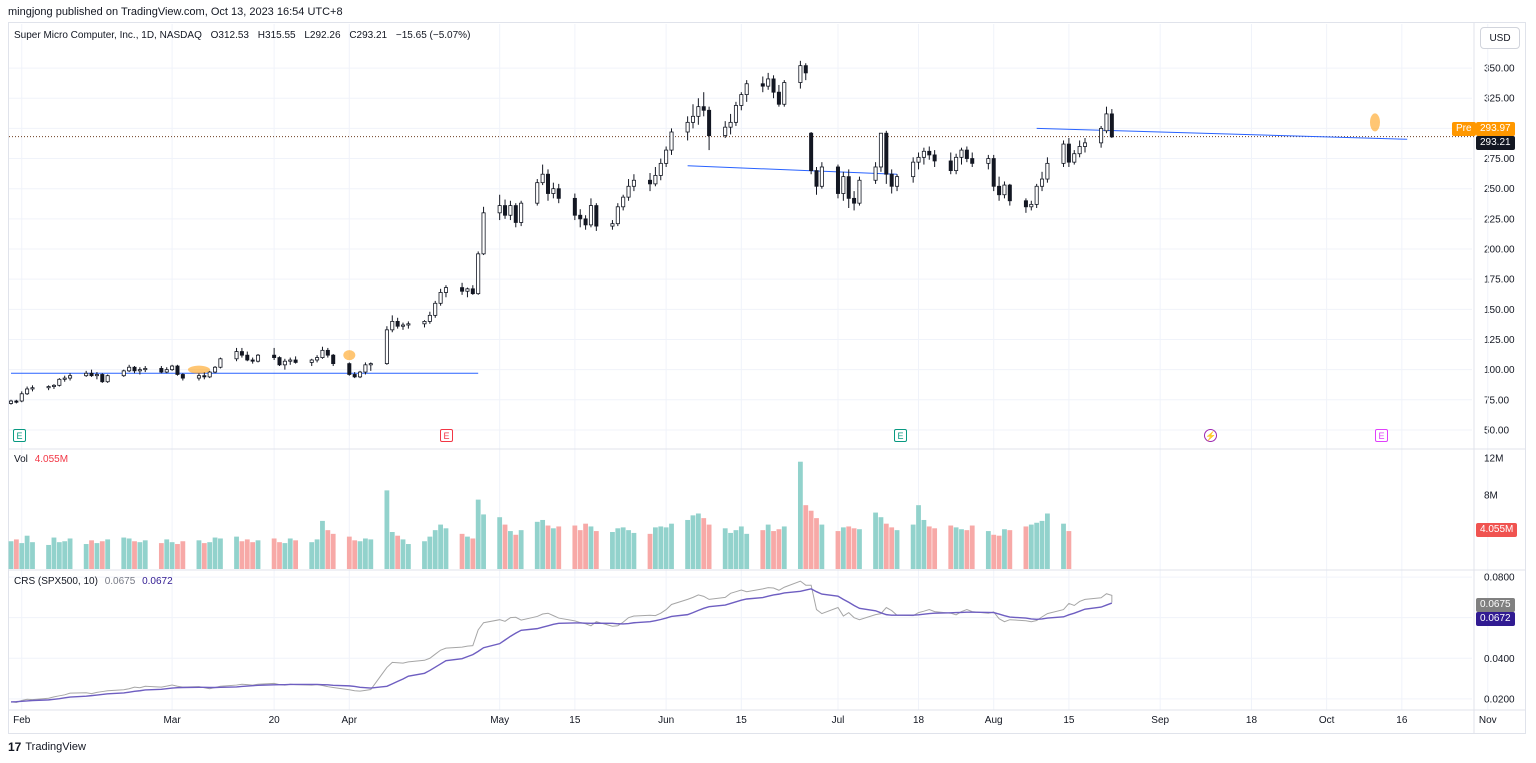 The height and width of the screenshot is (763, 1536). Describe the element at coordinates (276, 35) in the screenshot. I see `legend-high: H315.55` at that location.